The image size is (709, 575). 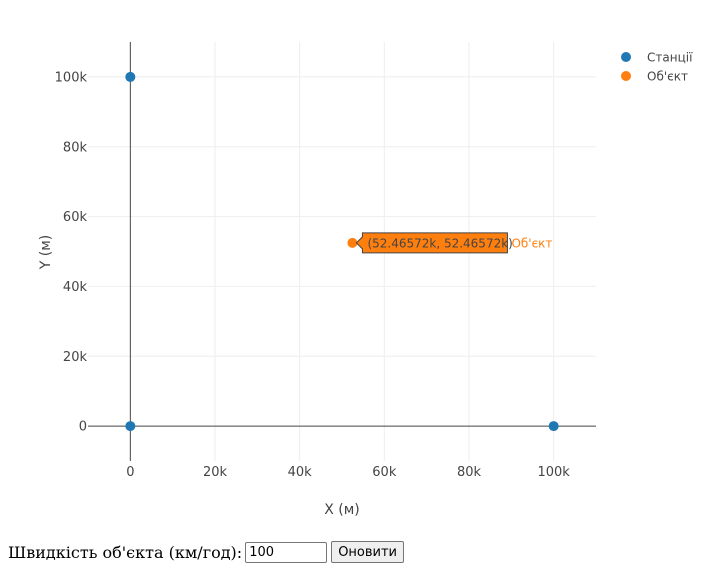 I want to click on y-tick-label: 0, so click(x=83, y=427).